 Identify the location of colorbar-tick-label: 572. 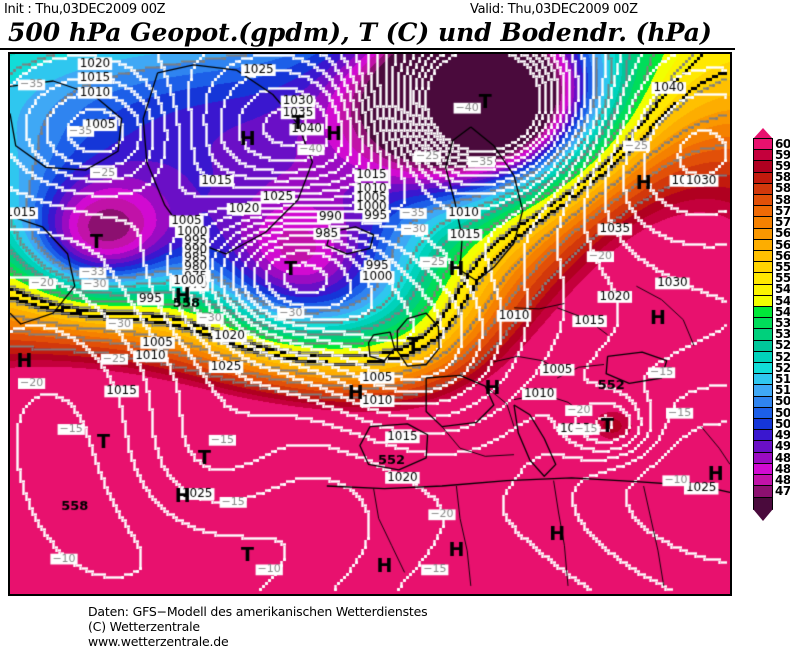
(782, 222).